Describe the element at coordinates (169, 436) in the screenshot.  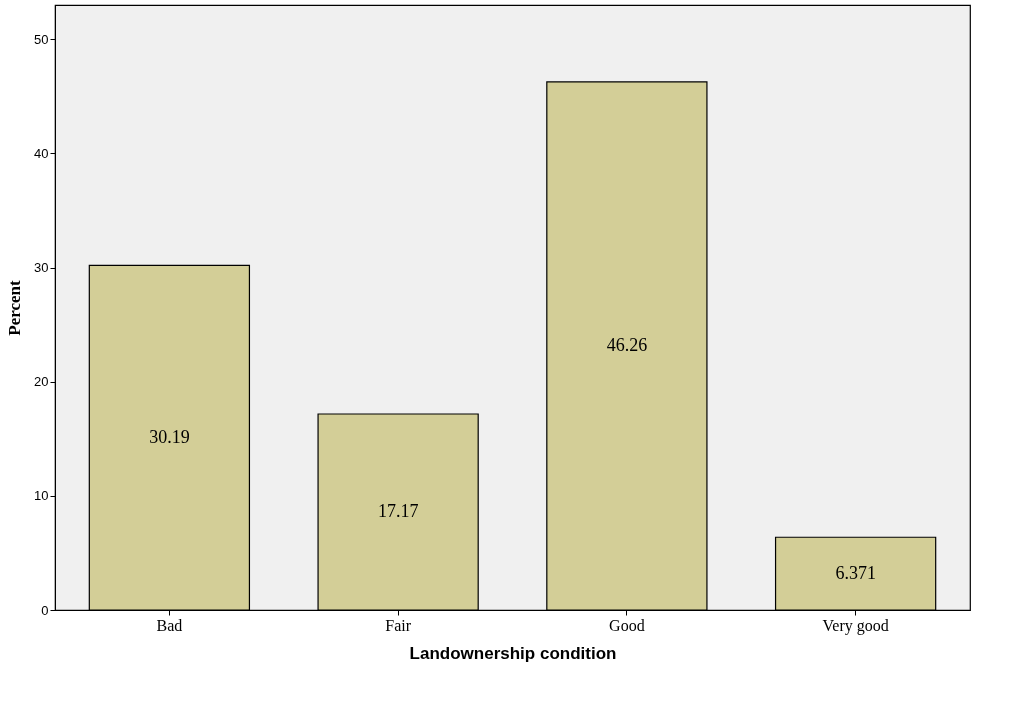
I see `data-label: 30.19` at that location.